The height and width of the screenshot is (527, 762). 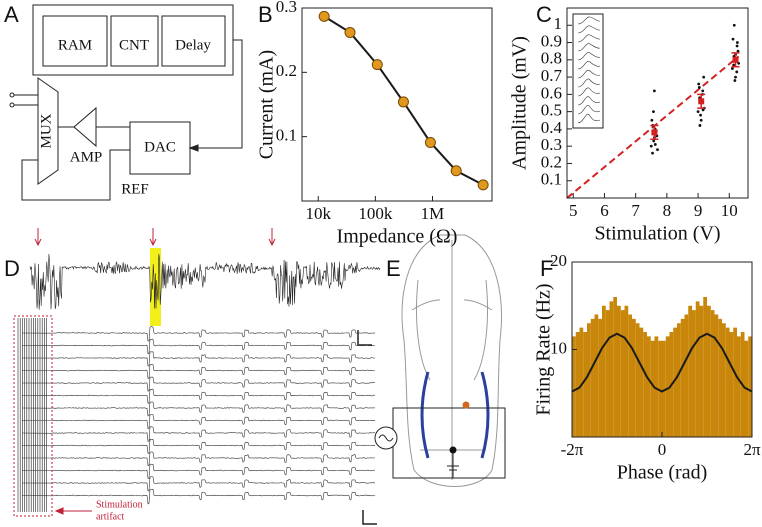 I want to click on x-axis-label: Stimulation (V), so click(x=657, y=234).